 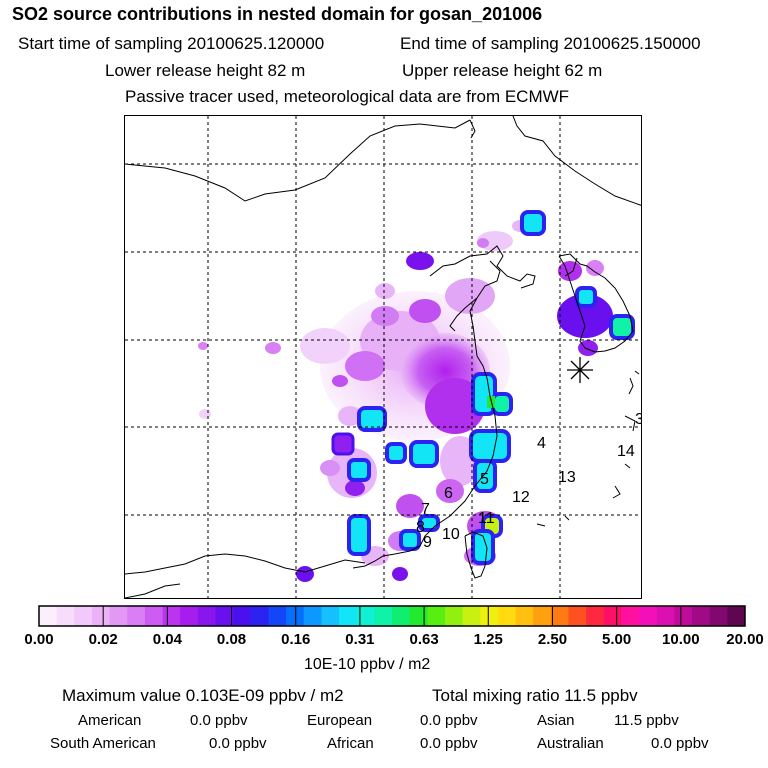 I want to click on region-value-african: 0.0 ppbv, so click(x=449, y=743).